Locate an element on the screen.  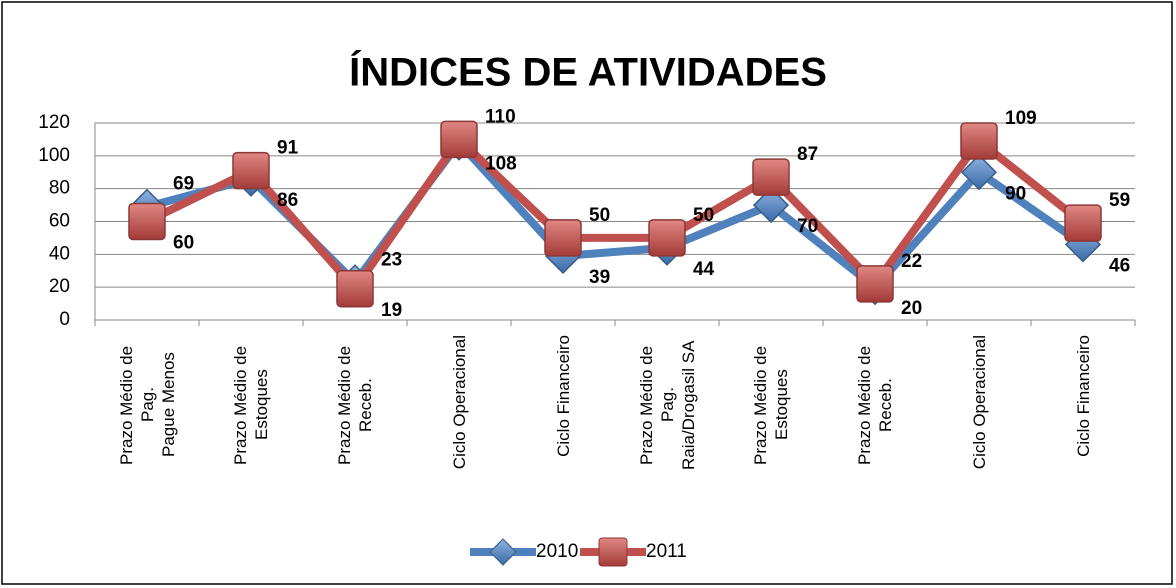
x-tick-label: Prazo Médio de Pag. Raia/Drogasil SA is located at coordinates (667, 405).